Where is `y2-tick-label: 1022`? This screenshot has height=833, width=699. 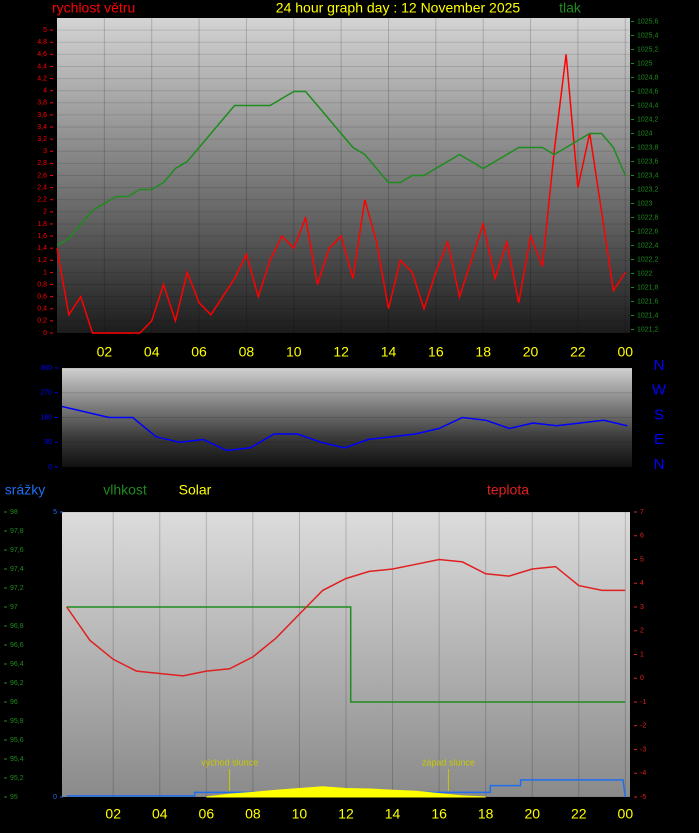 y2-tick-label: 1022 is located at coordinates (645, 273).